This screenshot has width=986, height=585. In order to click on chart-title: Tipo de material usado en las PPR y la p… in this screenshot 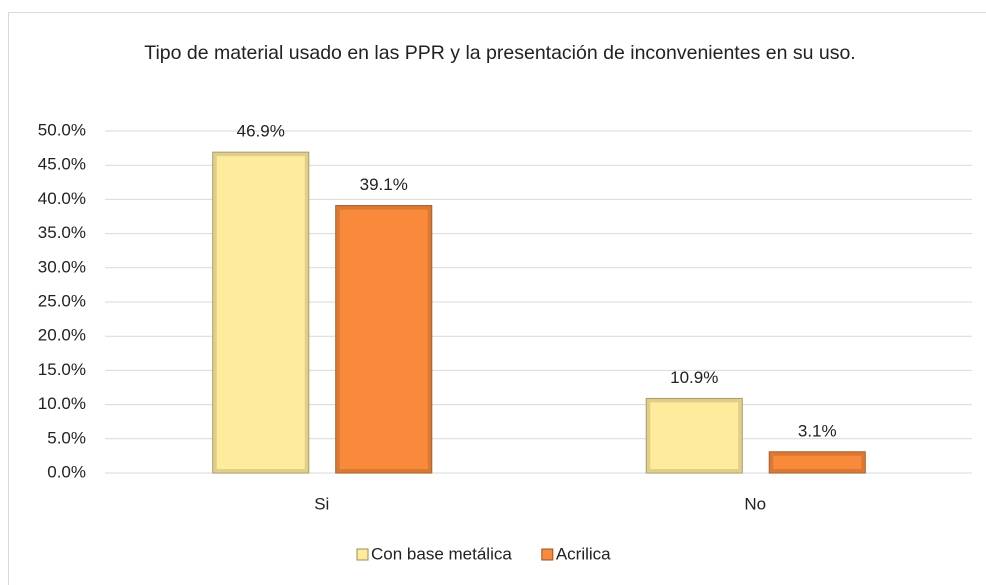, I will do `click(500, 53)`.